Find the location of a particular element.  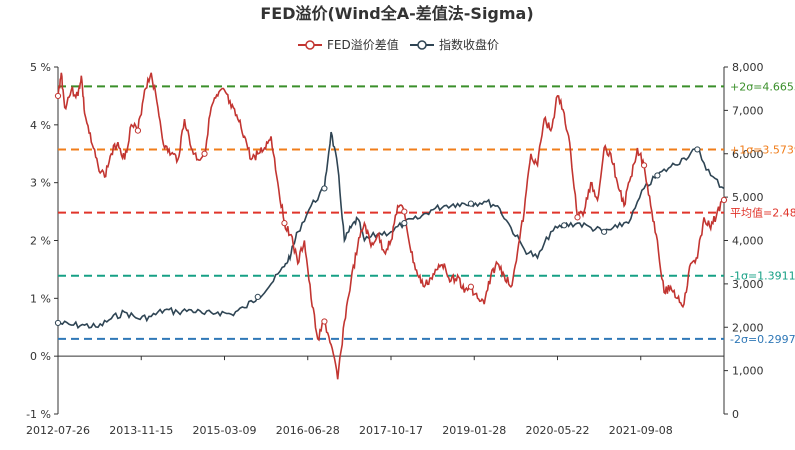

y-left-tick-label: 4 % is located at coordinates (40, 125).